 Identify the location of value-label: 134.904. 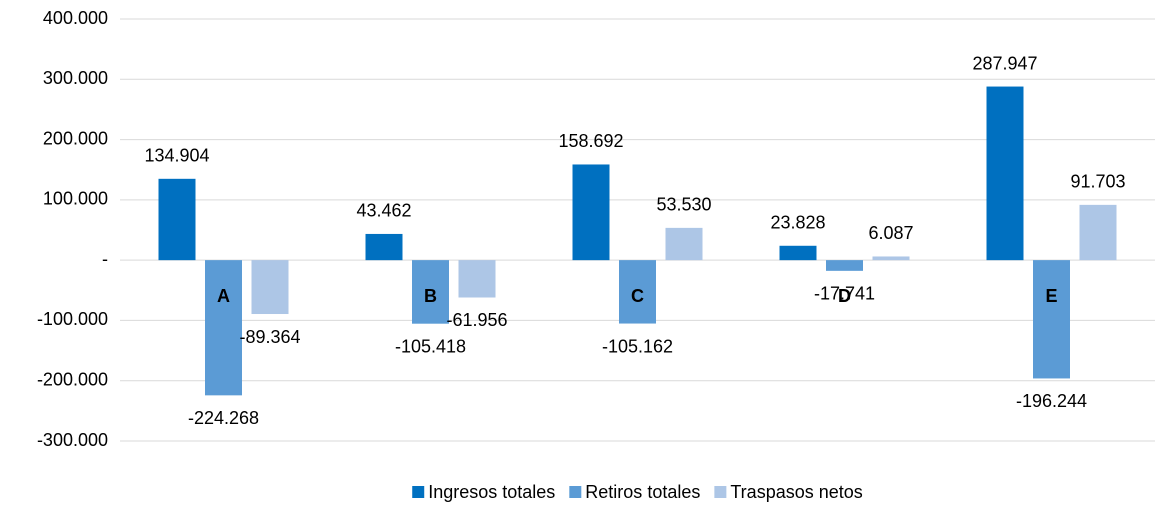
(176, 156).